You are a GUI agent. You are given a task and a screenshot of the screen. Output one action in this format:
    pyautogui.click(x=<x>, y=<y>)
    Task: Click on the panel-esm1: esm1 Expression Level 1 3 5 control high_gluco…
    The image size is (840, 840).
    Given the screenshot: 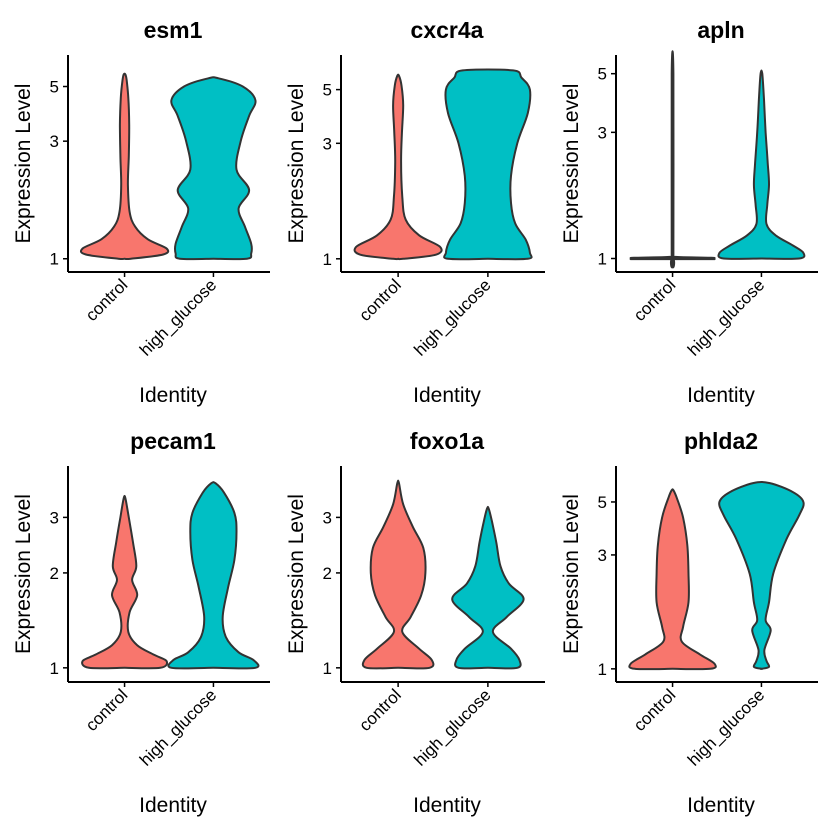 What is the action you would take?
    pyautogui.click(x=141, y=212)
    